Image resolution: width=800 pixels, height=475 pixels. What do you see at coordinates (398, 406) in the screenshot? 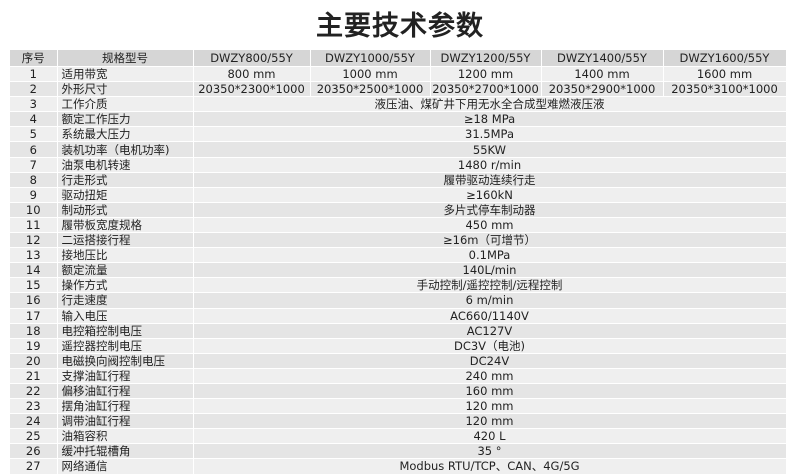
I see `table-row: 23 摆角油缸行程 120 mm` at bounding box center [398, 406].